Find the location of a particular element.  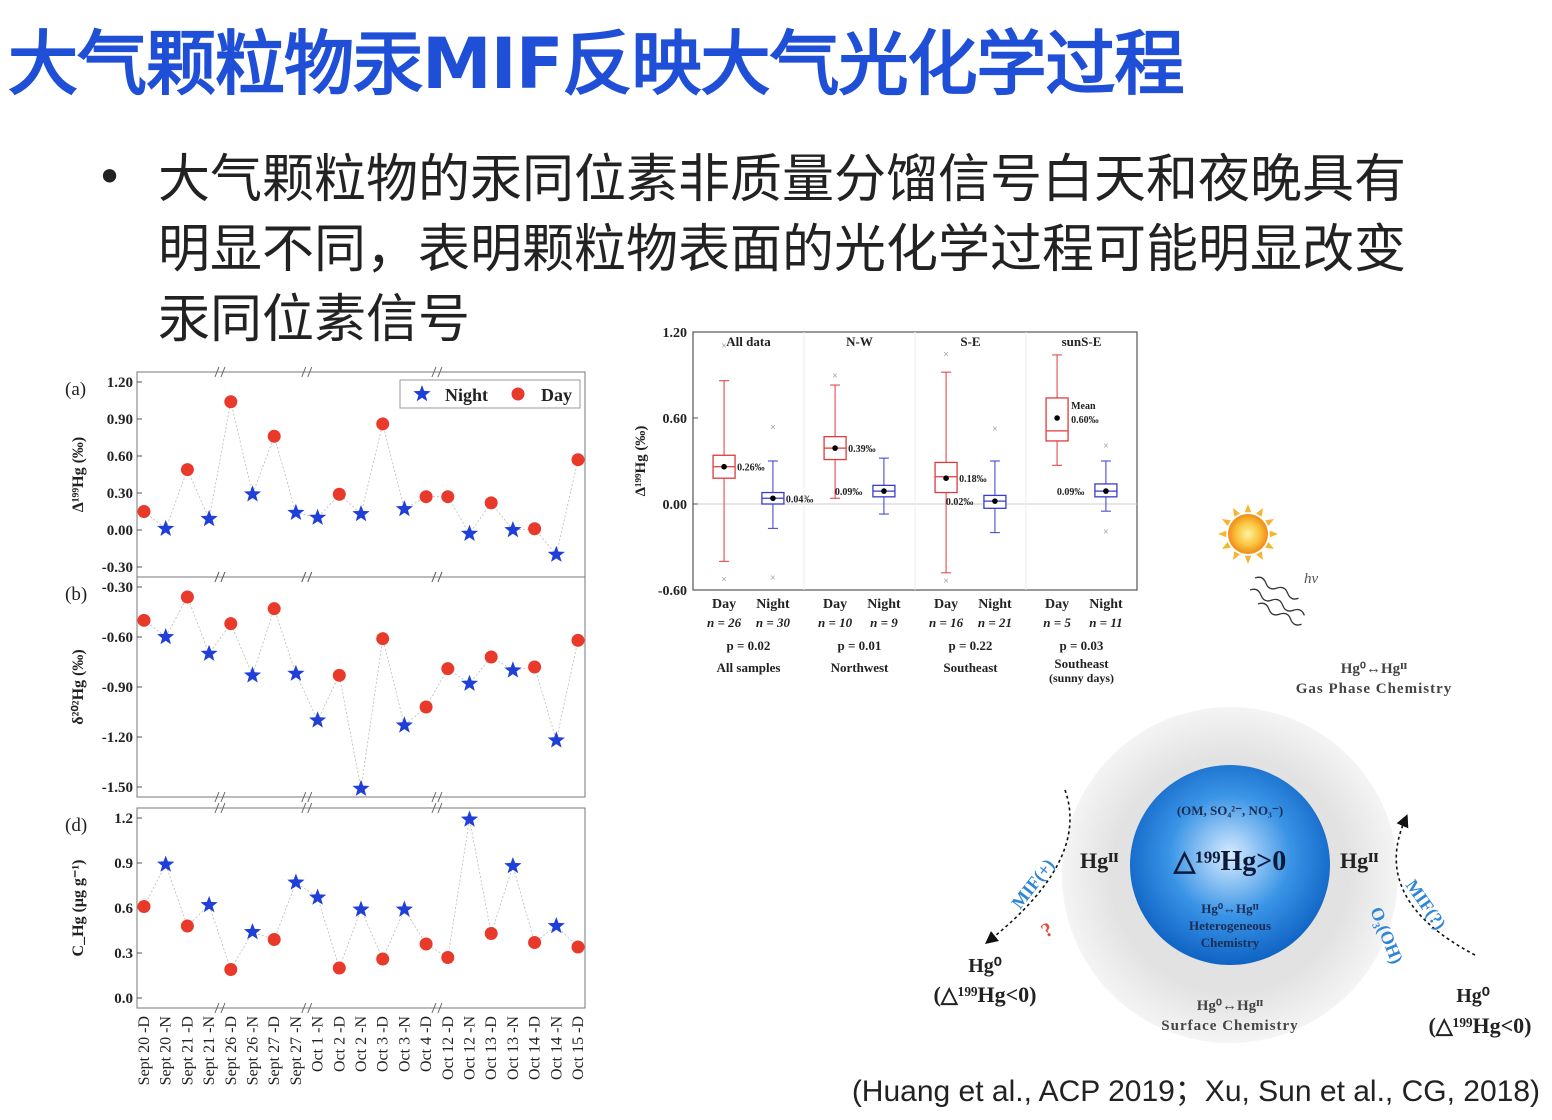

y-axis-label: Δ¹⁹⁹Hg (‰) is located at coordinates (641, 461).